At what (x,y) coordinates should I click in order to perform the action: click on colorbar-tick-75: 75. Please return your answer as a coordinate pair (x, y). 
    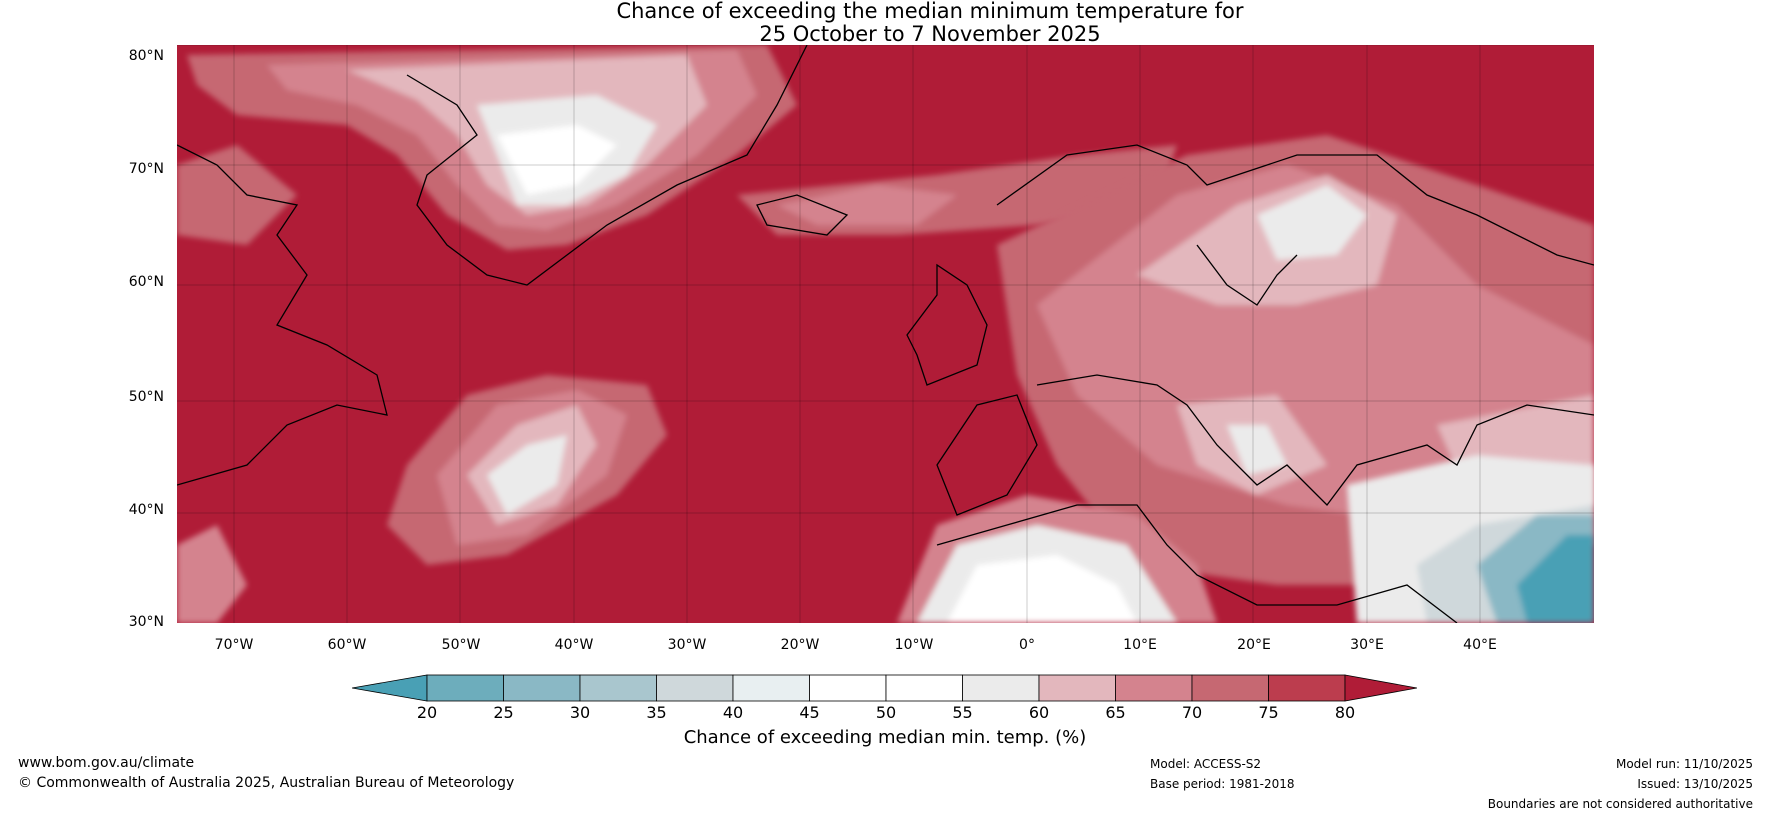
    Looking at the image, I should click on (1268, 712).